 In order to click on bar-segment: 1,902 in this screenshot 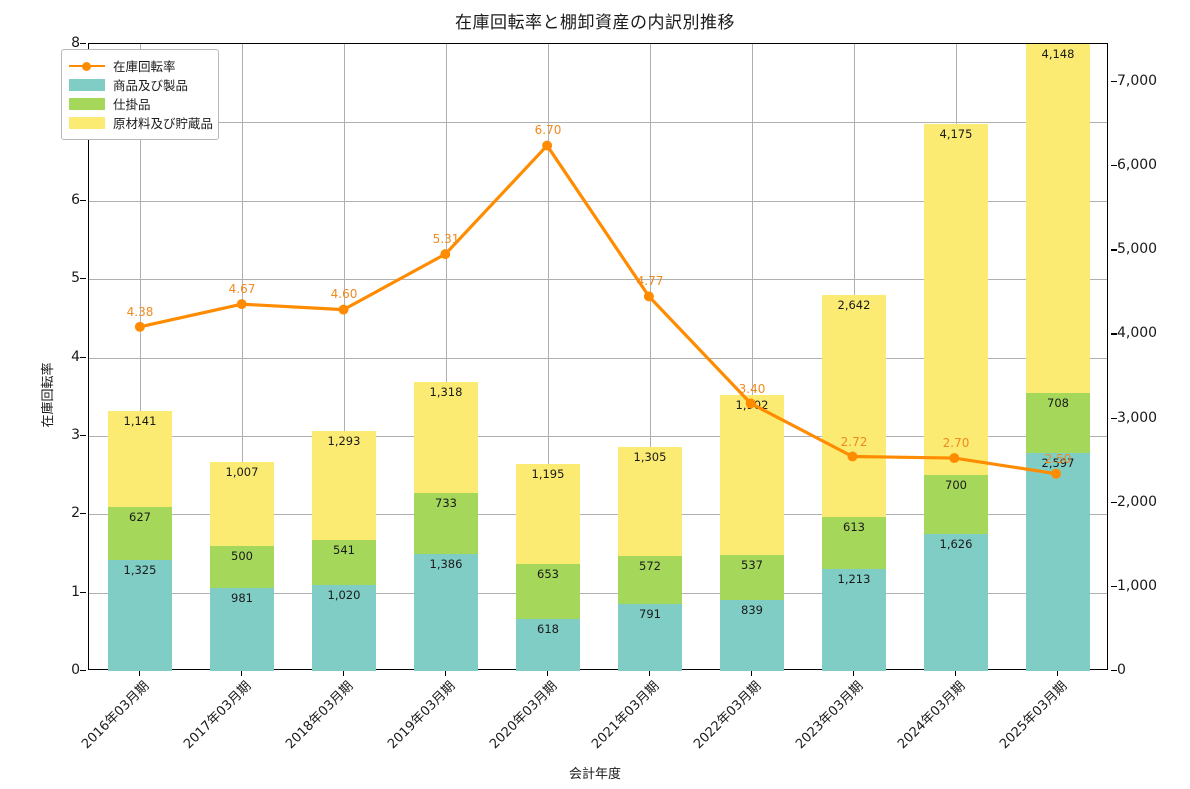, I will do `click(752, 475)`.